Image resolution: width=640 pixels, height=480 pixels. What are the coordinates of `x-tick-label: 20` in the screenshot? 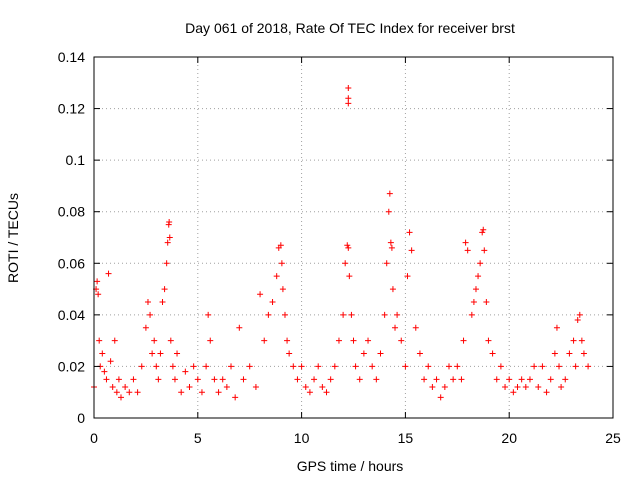 It's located at (509, 438).